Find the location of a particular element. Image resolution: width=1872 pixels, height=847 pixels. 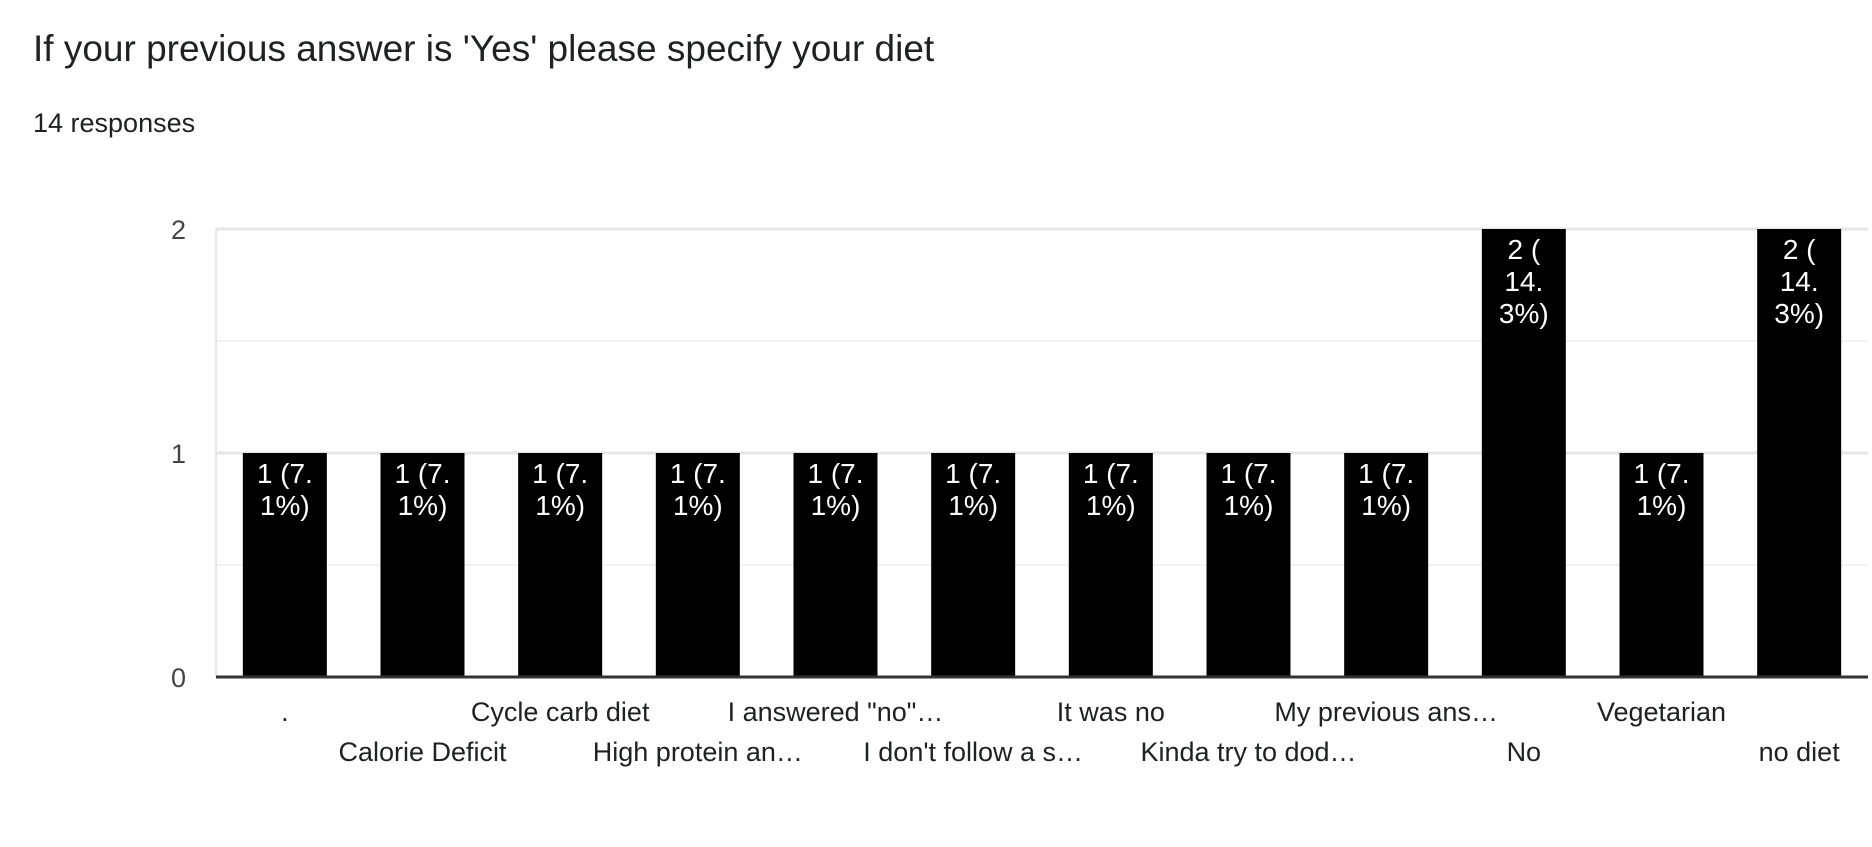

y-tick-label: 1 is located at coordinates (178, 454).